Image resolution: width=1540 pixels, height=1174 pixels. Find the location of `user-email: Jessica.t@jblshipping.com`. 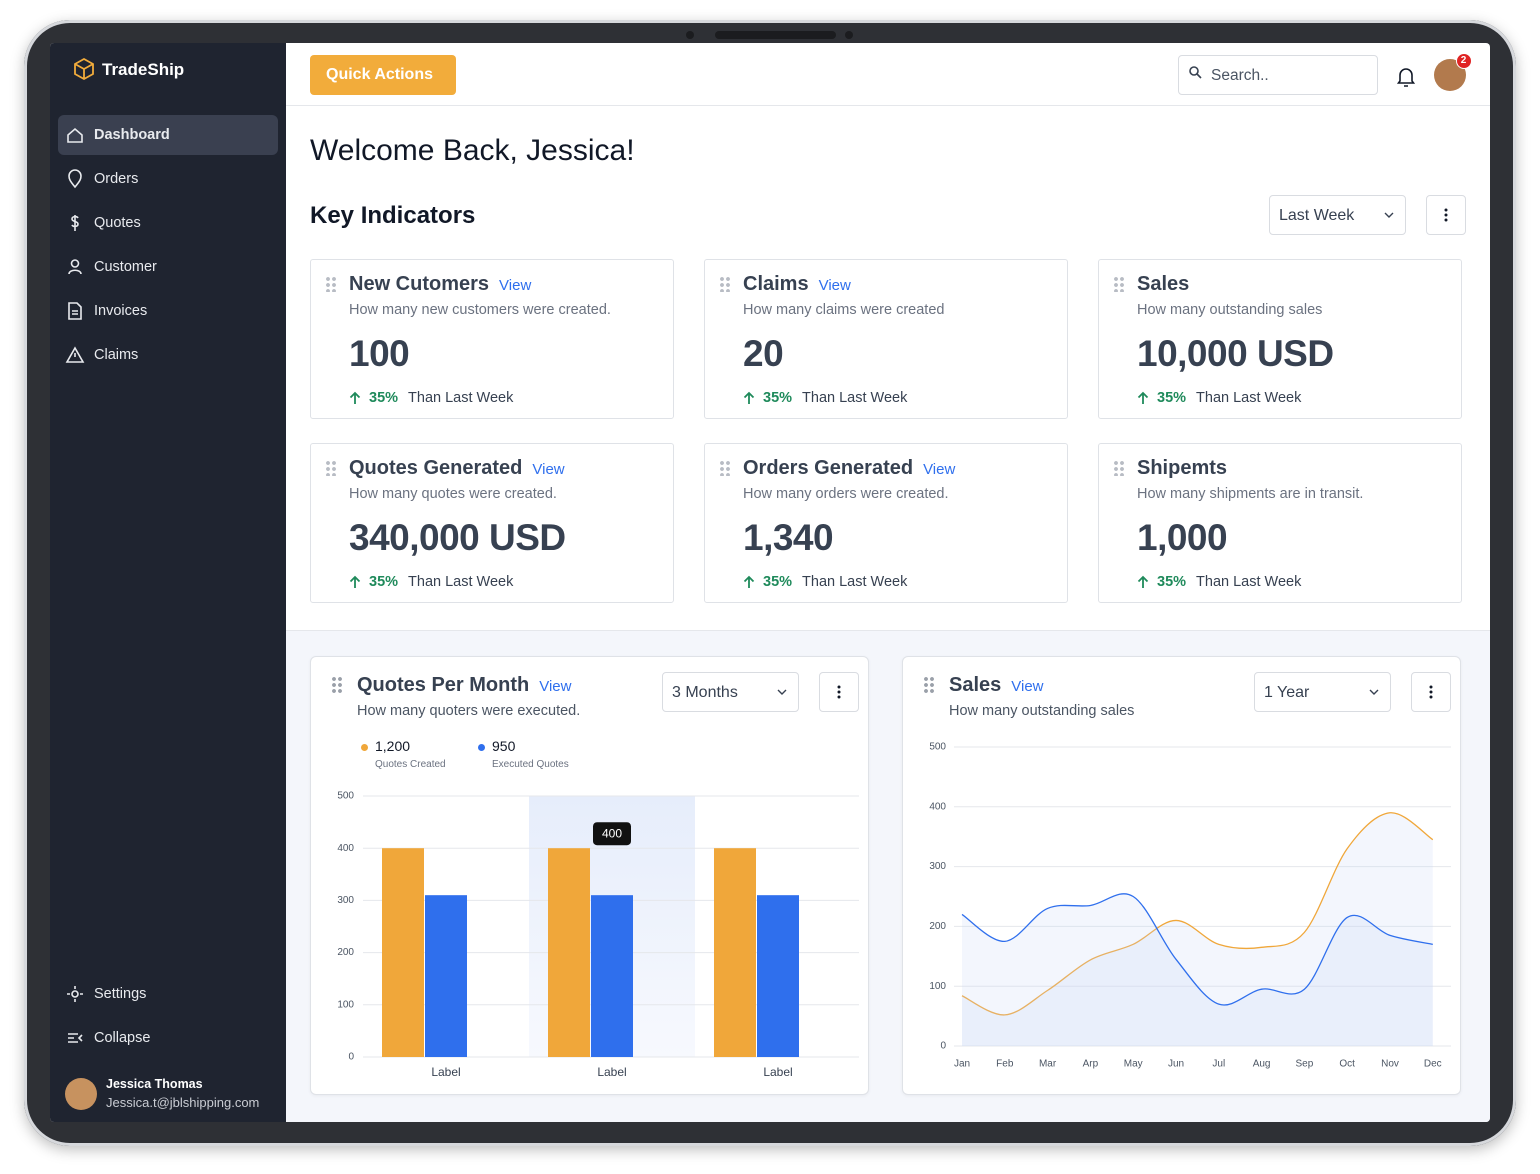

user-email: Jessica.t@jblshipping.com is located at coordinates (183, 1102).